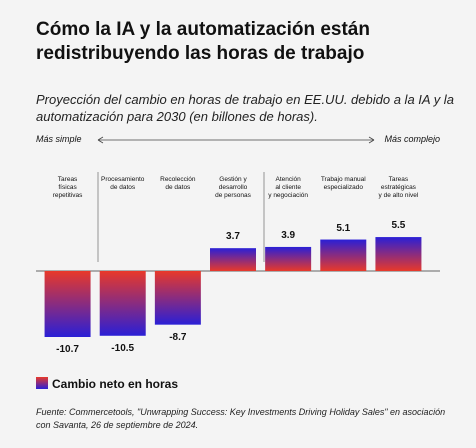 Image resolution: width=476 pixels, height=448 pixels. Describe the element at coordinates (67, 187) in the screenshot. I see `category-label: Tareas físicas repetitivas` at that location.